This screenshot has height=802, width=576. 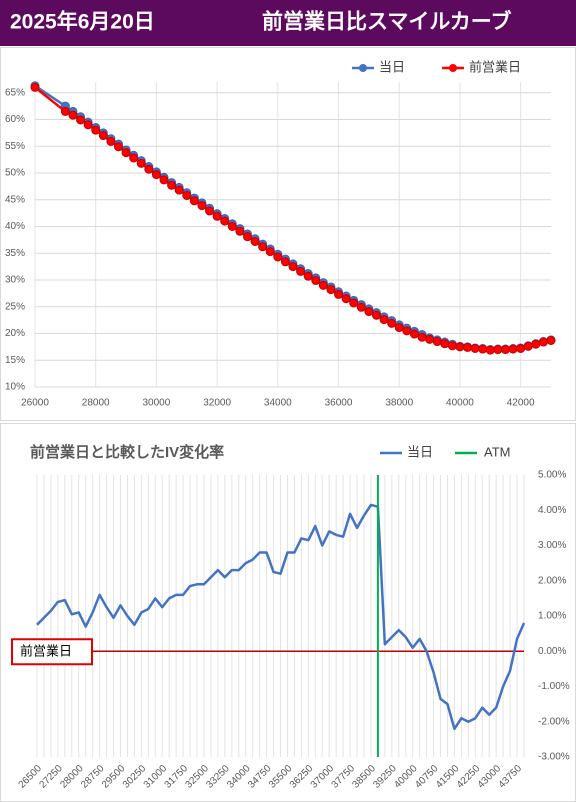 What do you see at coordinates (96, 403) in the screenshot?
I see `x-tick-label: 28000` at bounding box center [96, 403].